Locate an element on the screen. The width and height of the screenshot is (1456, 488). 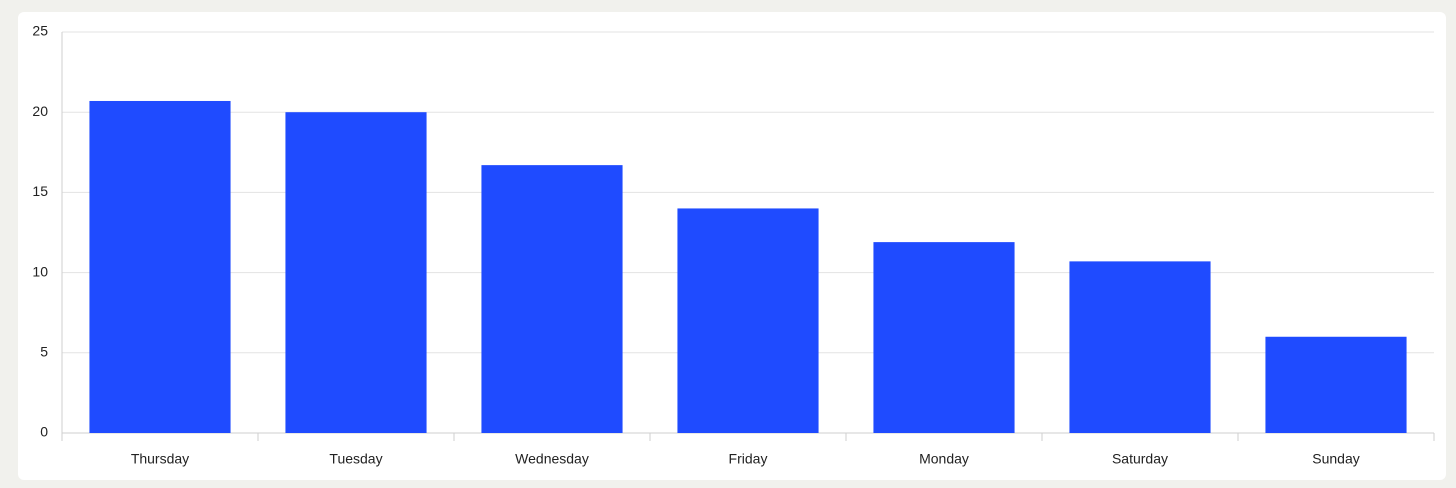
y-tick-label: 15 is located at coordinates (40, 191).